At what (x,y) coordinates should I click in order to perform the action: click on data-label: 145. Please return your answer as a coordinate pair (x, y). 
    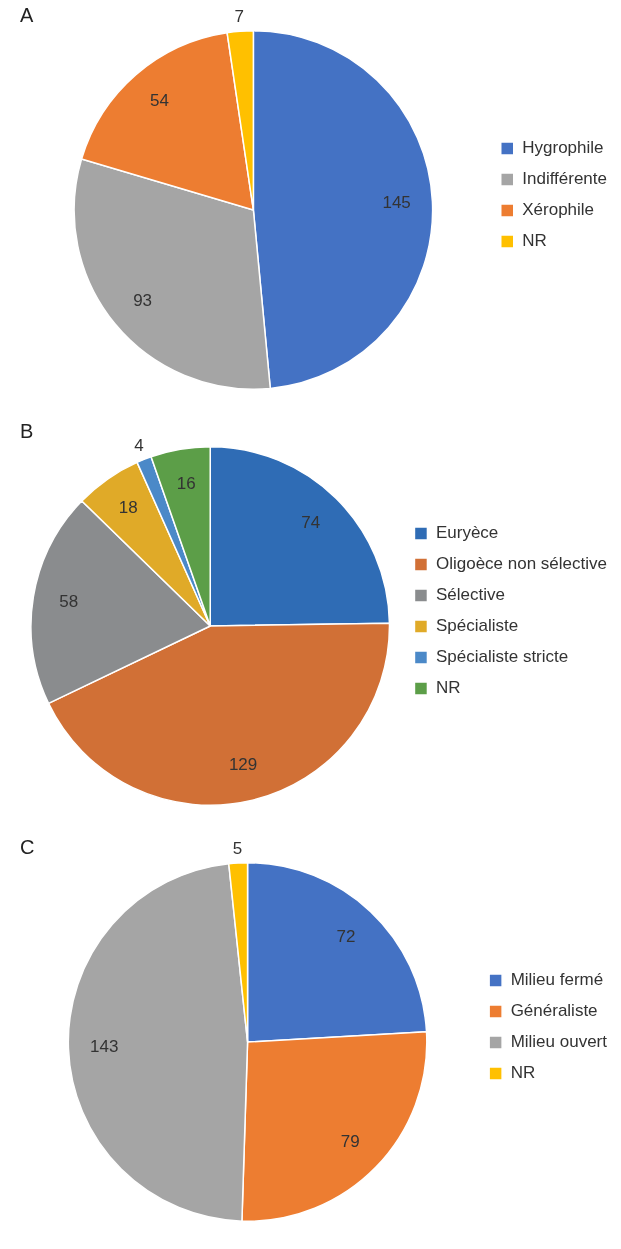
    Looking at the image, I should click on (396, 202).